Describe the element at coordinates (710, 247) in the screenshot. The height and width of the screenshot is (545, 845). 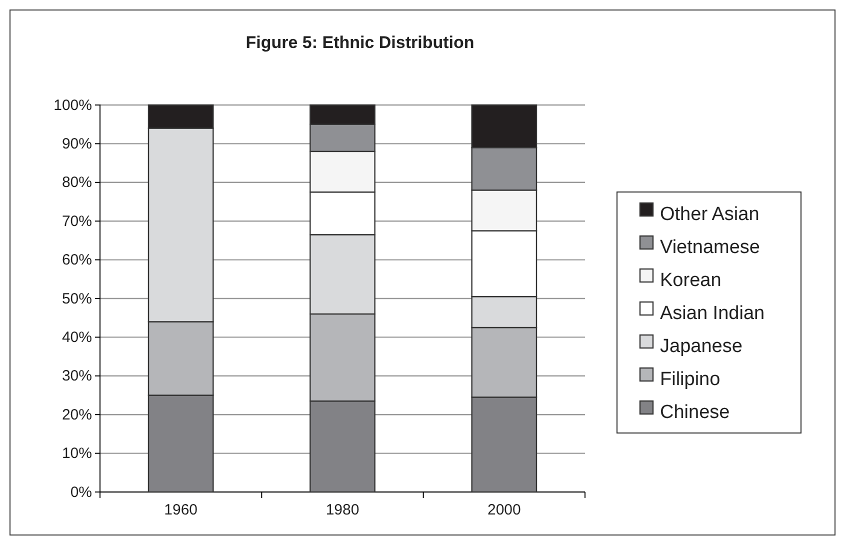
I see `legend-label: Vietnamese` at that location.